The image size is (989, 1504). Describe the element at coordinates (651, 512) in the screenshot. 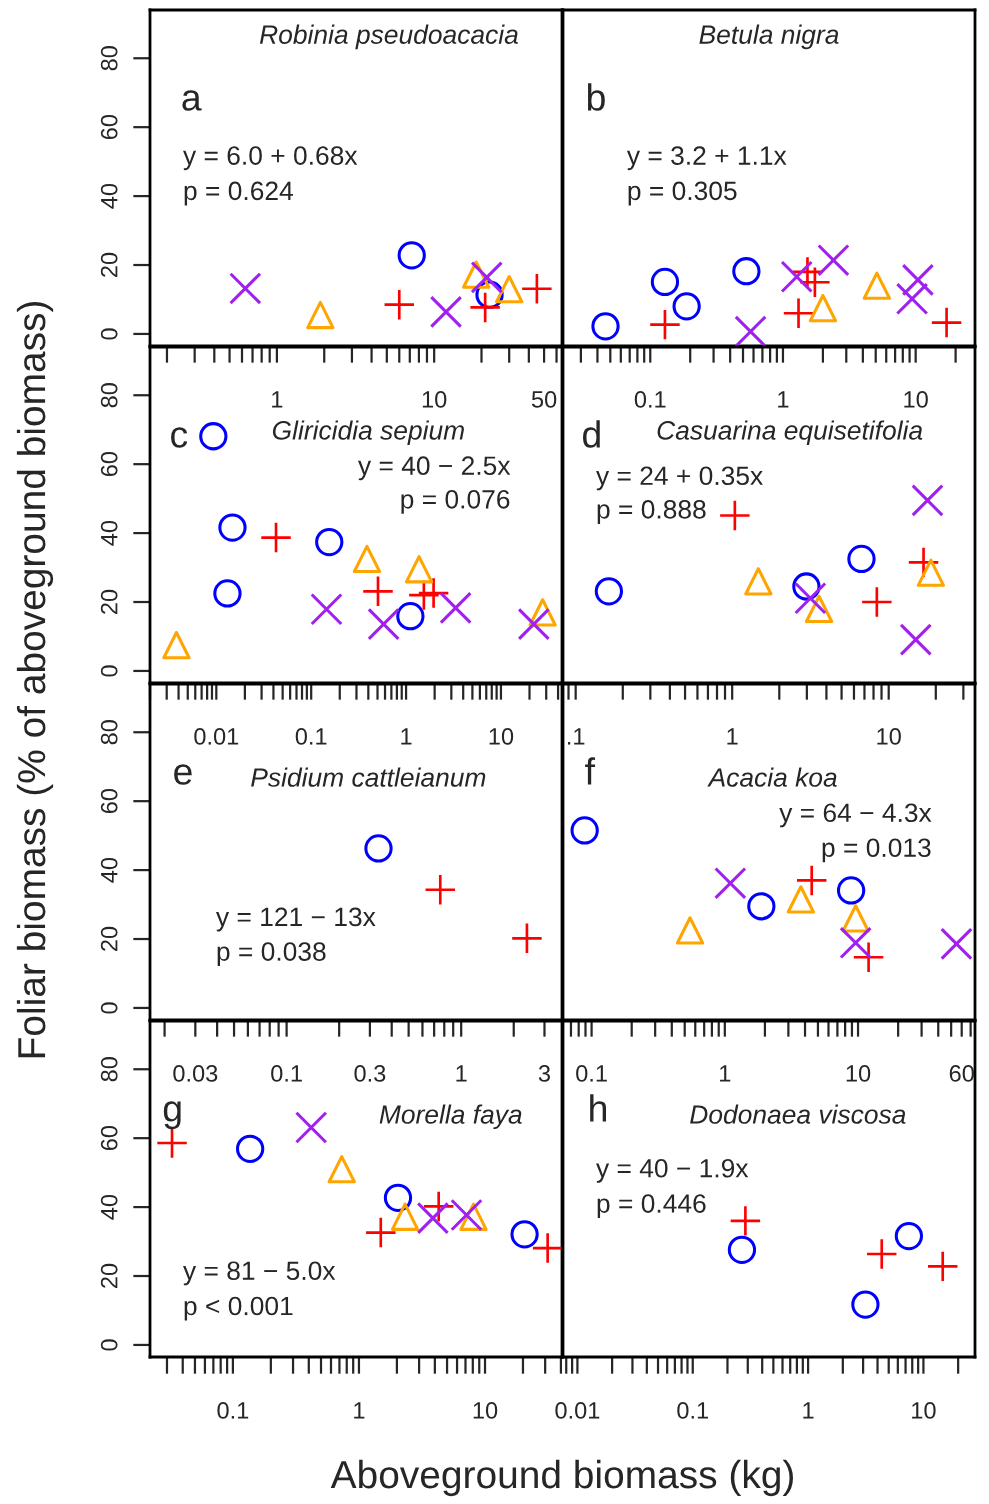

I see `annotation: p = 0.888` at that location.